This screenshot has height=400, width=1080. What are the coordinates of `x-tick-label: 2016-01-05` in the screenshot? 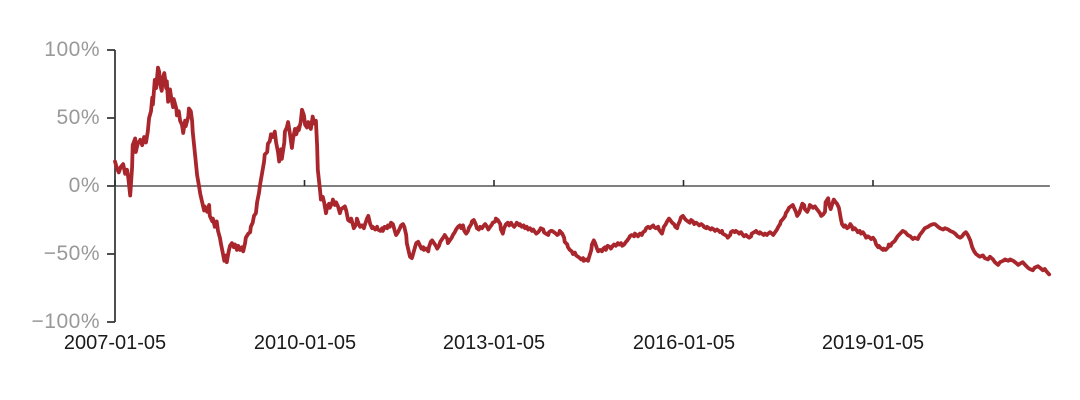 It's located at (684, 343).